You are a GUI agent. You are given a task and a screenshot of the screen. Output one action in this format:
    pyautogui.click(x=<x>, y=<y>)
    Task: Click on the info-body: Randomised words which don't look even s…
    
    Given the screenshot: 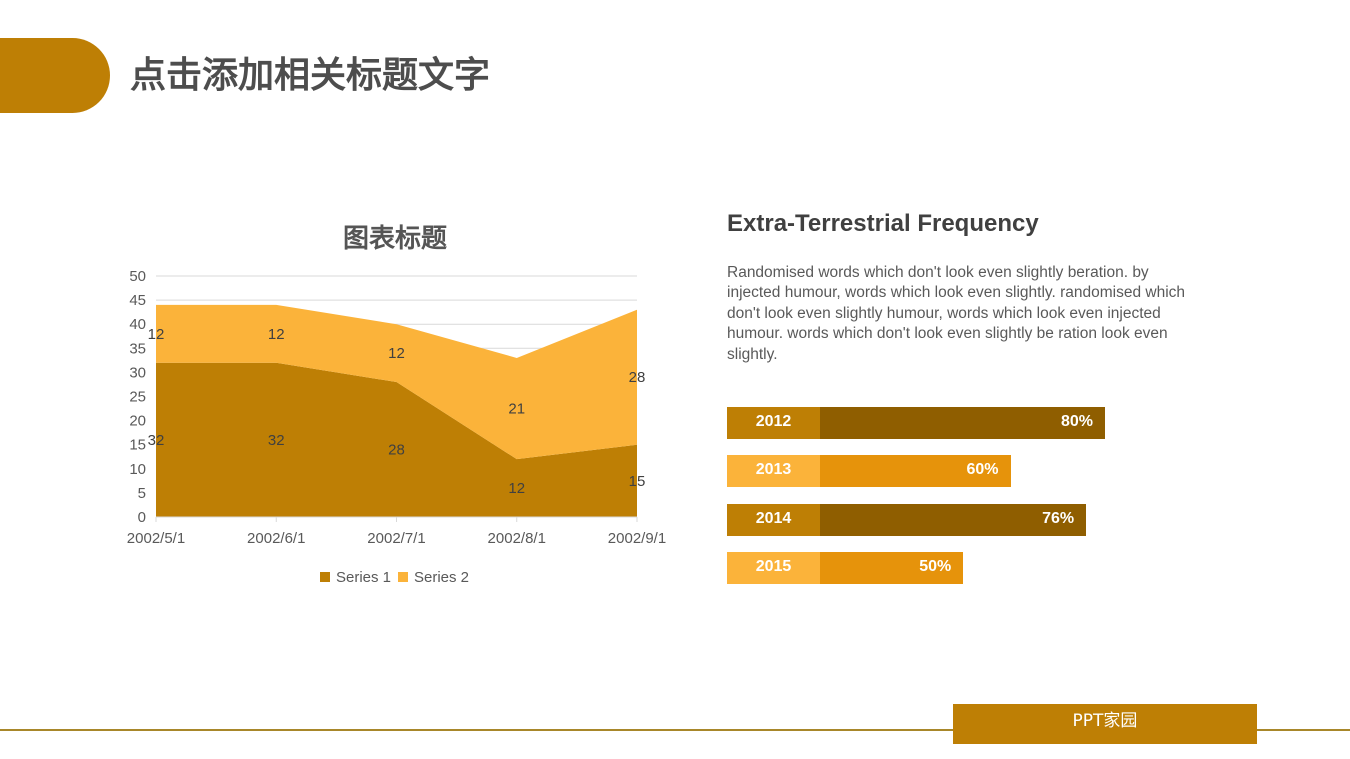 What is the action you would take?
    pyautogui.click(x=956, y=313)
    